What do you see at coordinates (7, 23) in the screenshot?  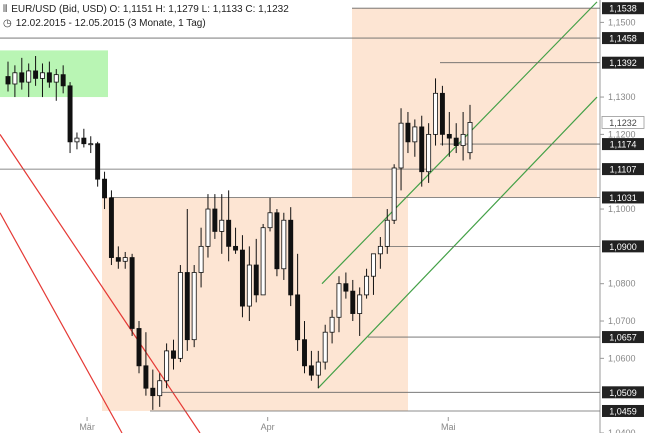 I see `clock-icon: ◷` at bounding box center [7, 23].